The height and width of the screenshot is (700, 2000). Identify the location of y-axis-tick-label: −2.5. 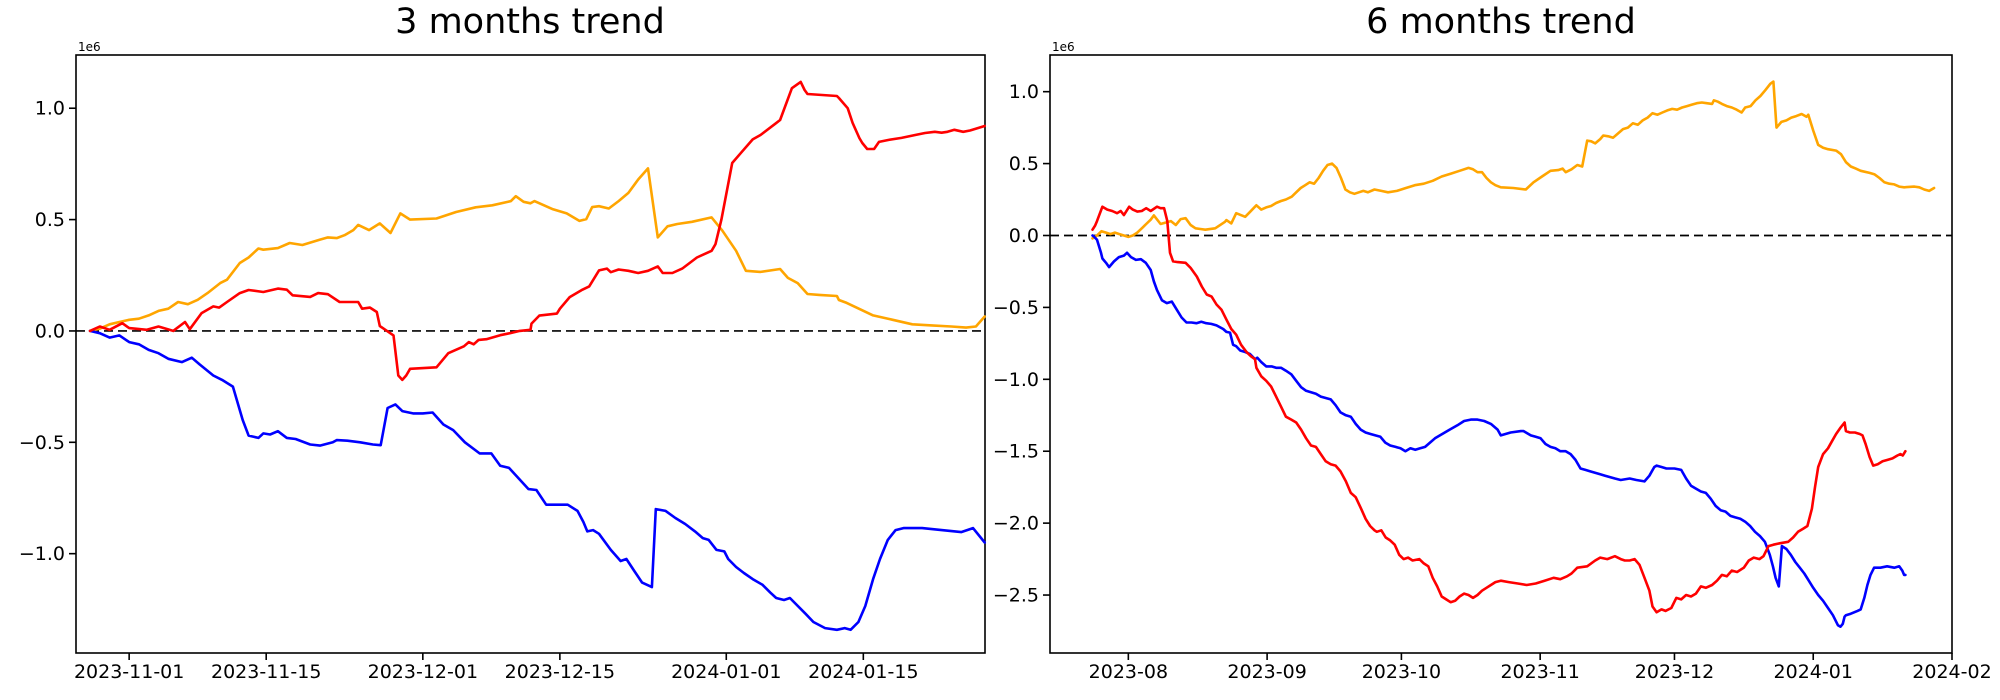
(1016, 596).